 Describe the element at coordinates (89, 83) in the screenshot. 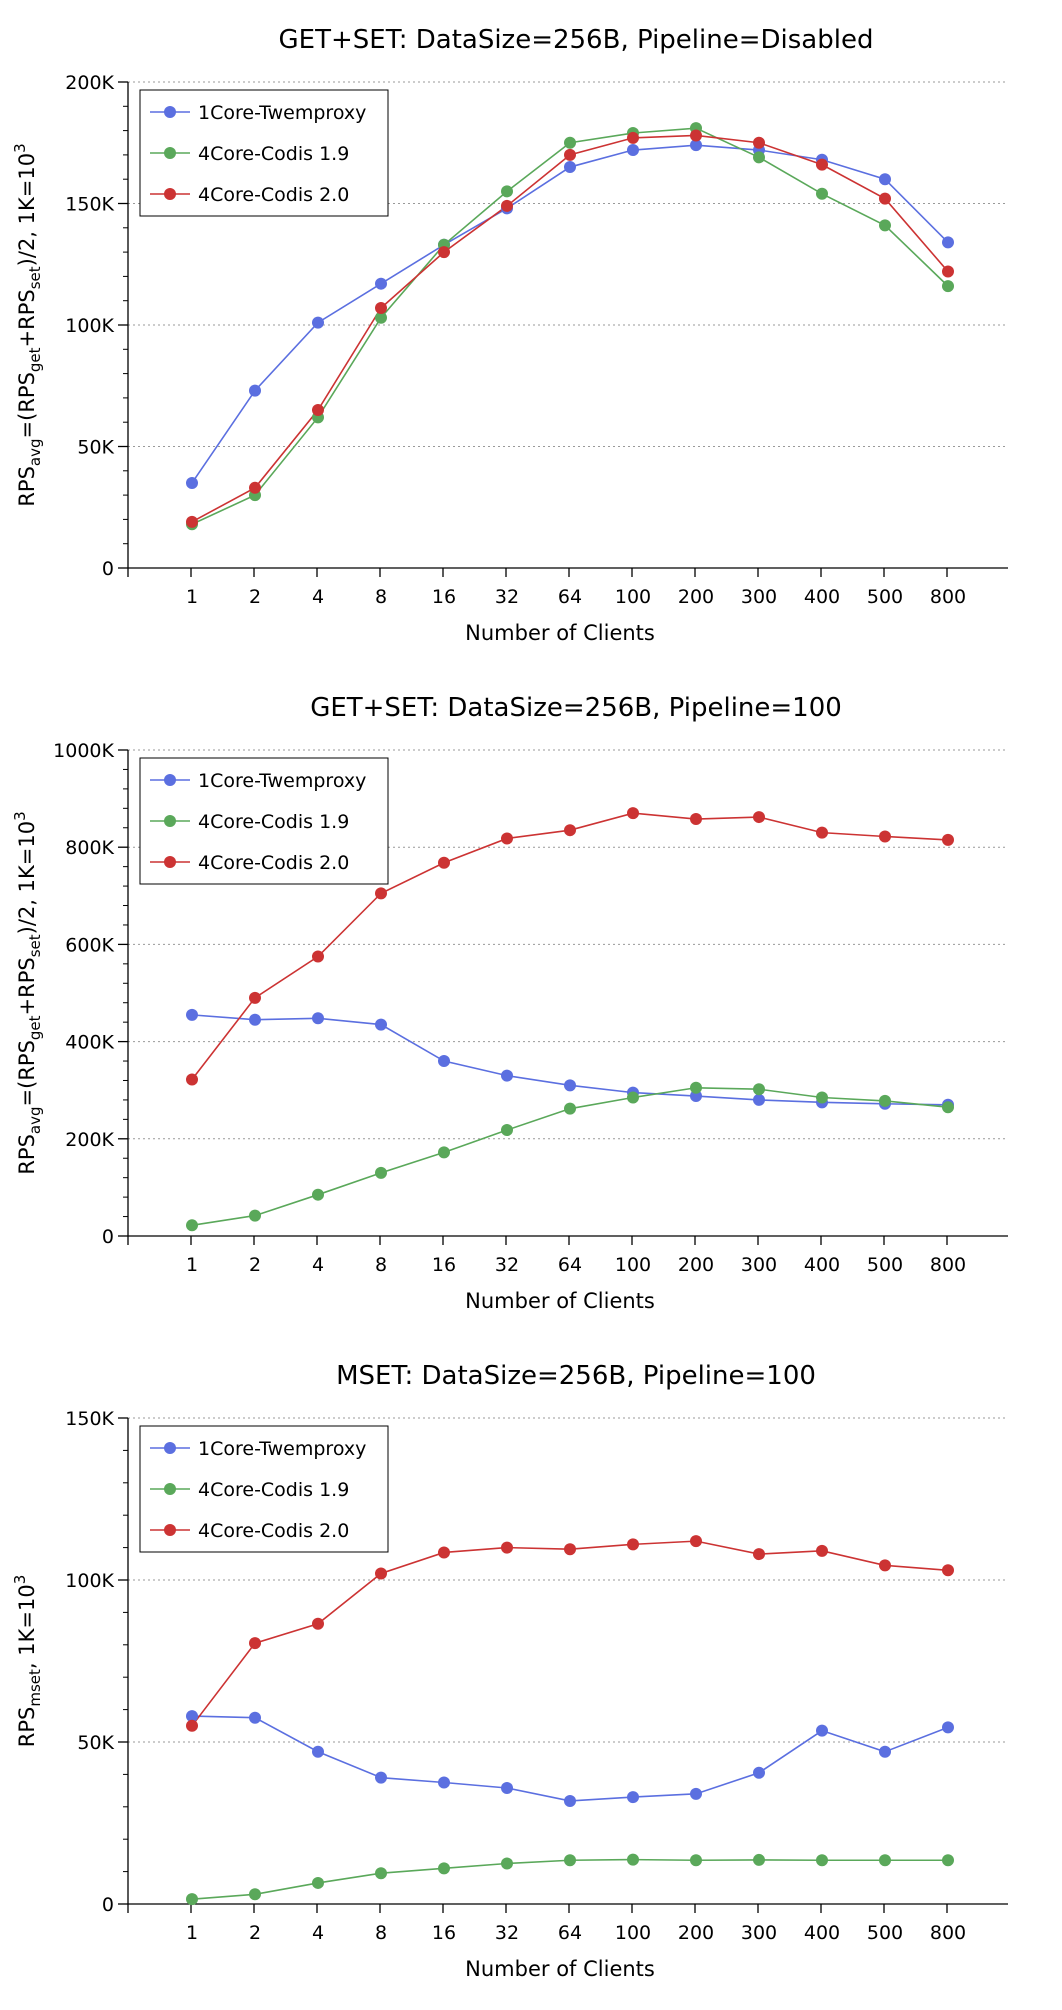

I see `y-tick-label: 200K` at that location.